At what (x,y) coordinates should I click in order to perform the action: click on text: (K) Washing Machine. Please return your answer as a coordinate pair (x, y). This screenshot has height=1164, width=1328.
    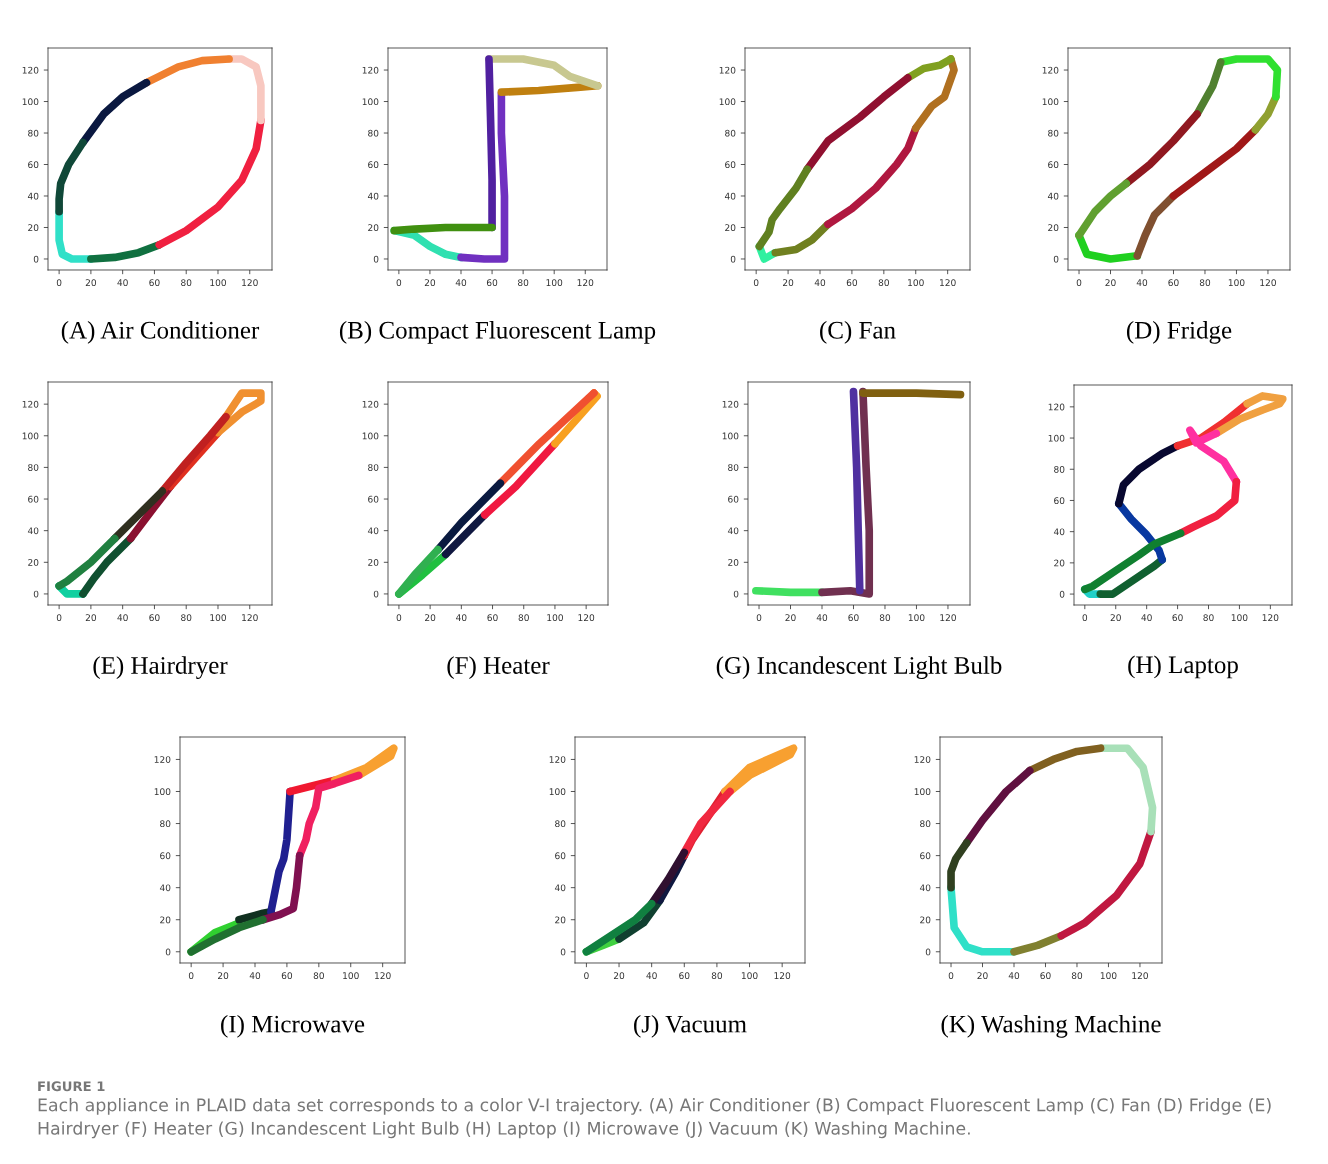
    Looking at the image, I should click on (1051, 1026).